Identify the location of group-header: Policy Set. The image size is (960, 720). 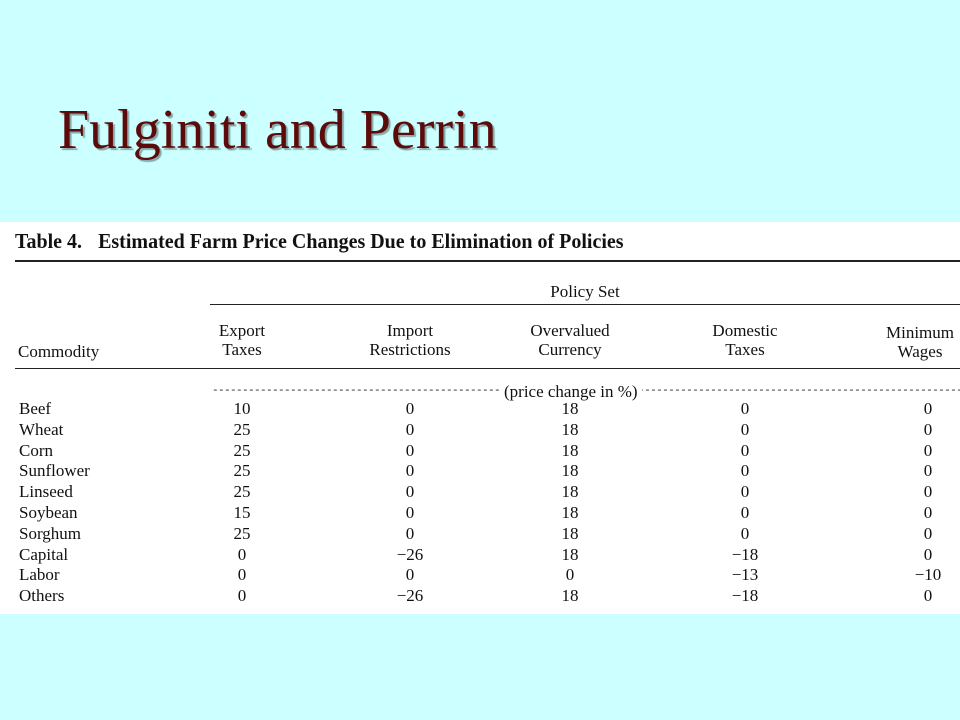
(585, 291).